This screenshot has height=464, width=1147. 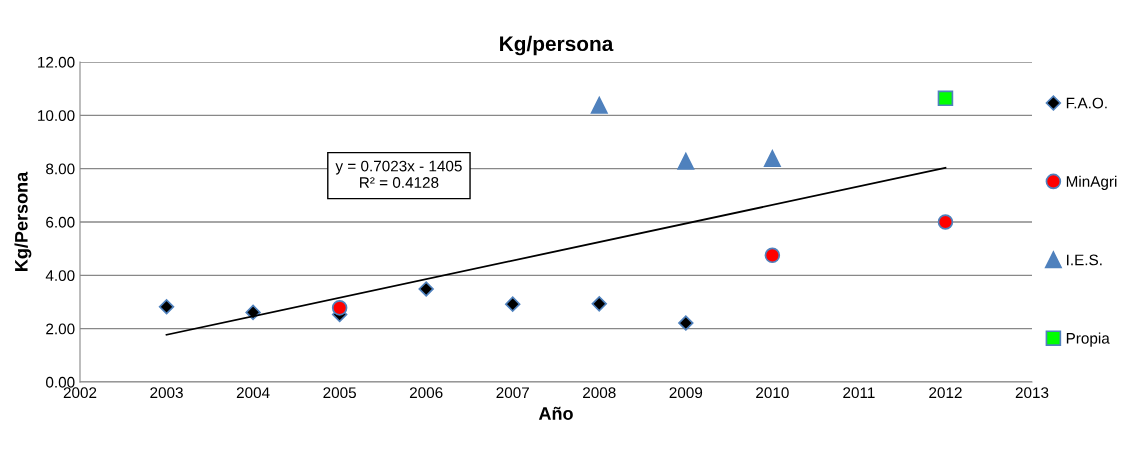 What do you see at coordinates (56, 62) in the screenshot?
I see `y-tick-label: 12.00` at bounding box center [56, 62].